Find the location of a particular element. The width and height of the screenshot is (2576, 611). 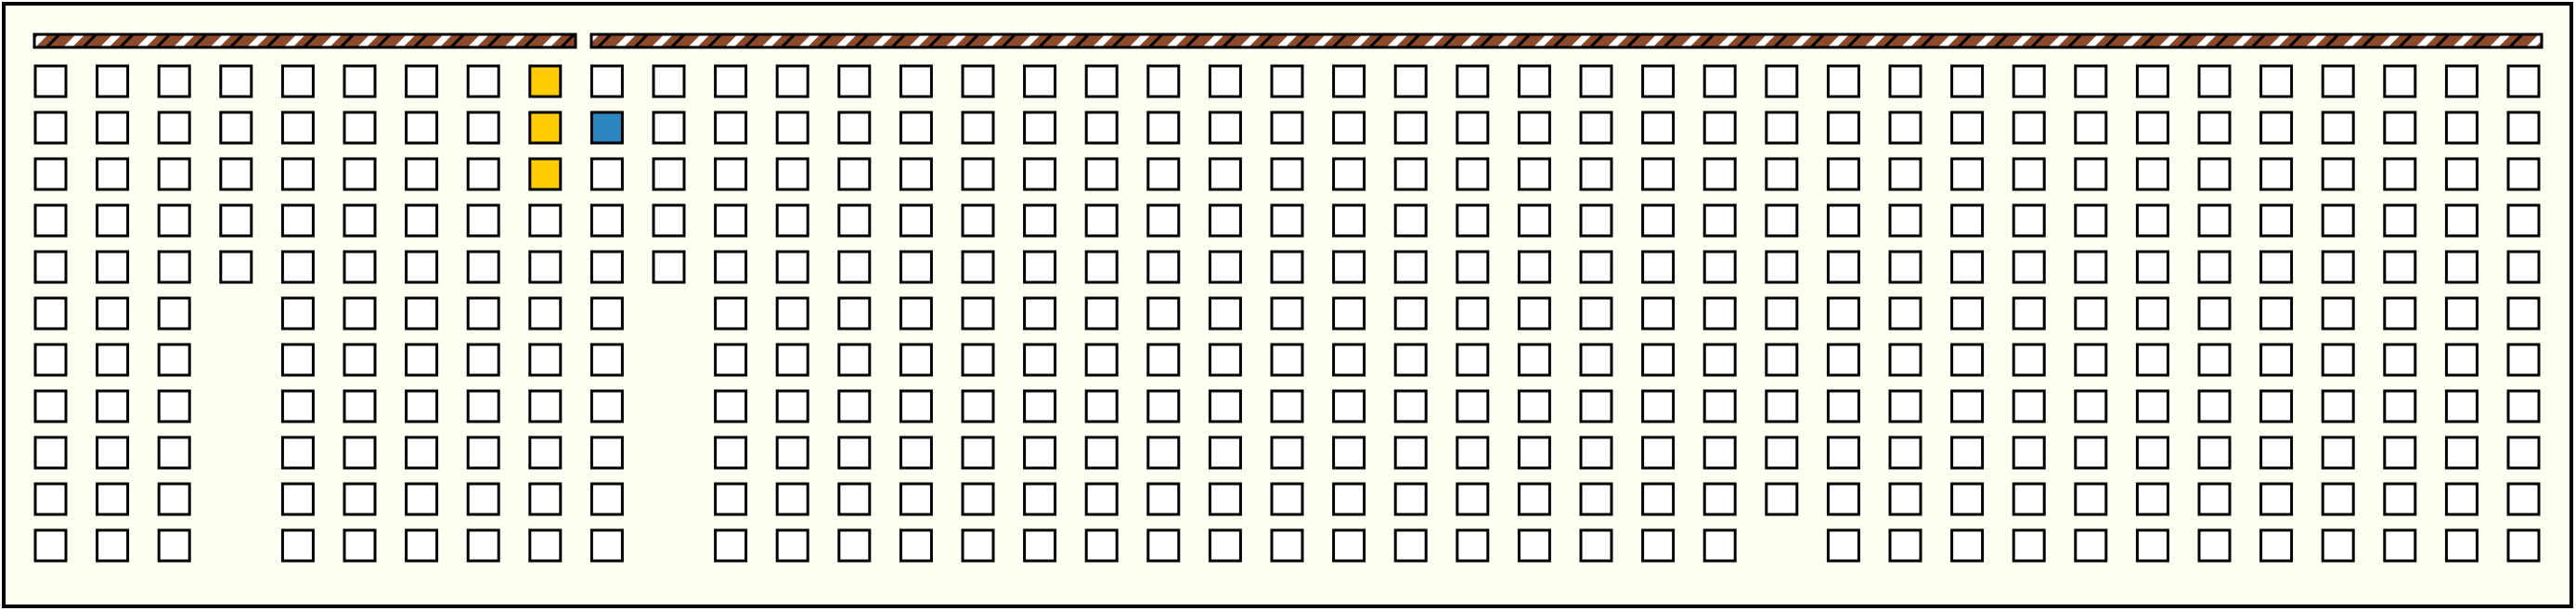

highlighted-cell is located at coordinates (545, 127).